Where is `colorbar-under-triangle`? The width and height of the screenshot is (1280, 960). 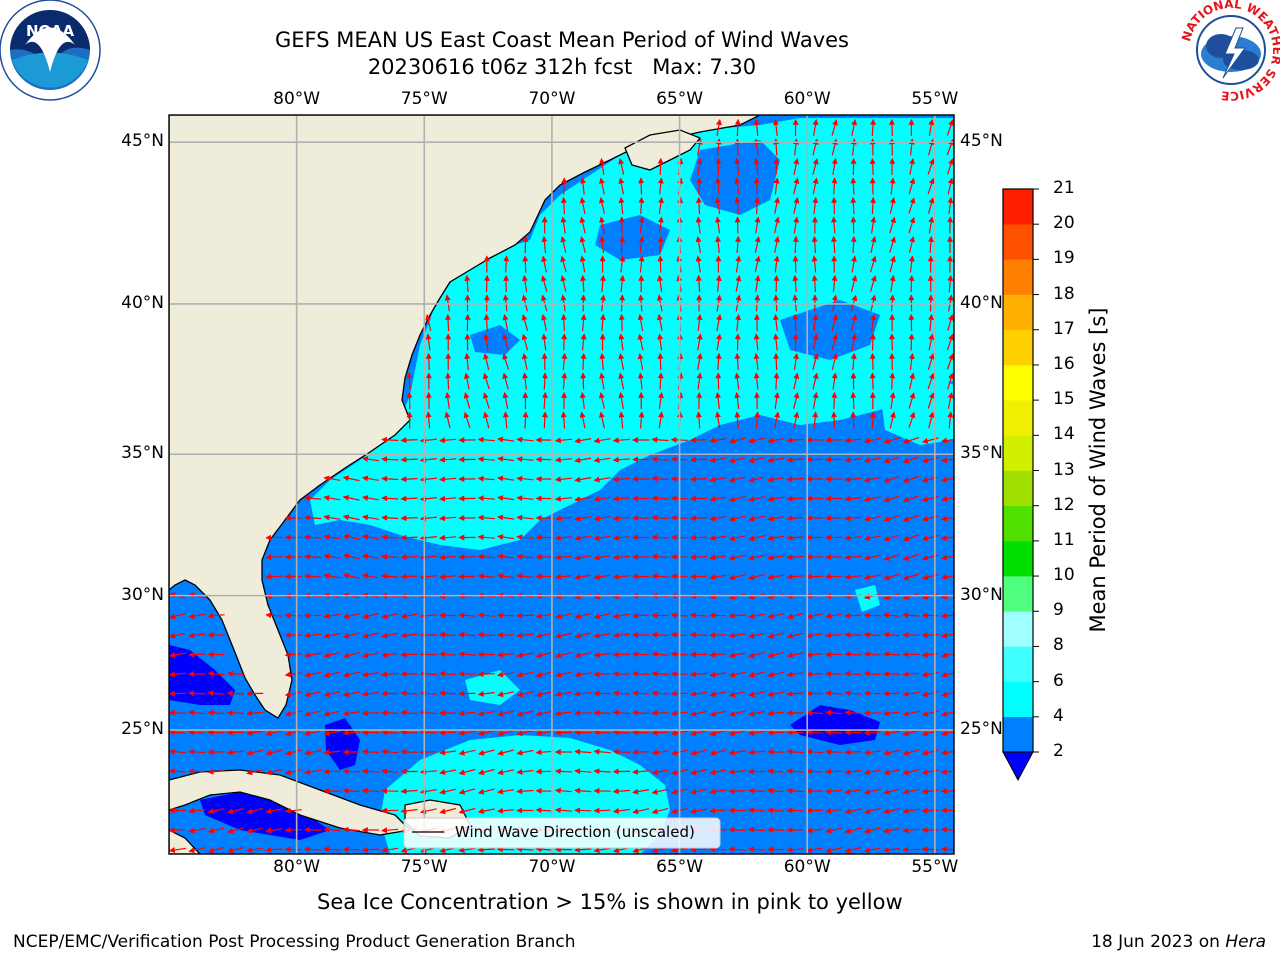 colorbar-under-triangle is located at coordinates (1018, 766).